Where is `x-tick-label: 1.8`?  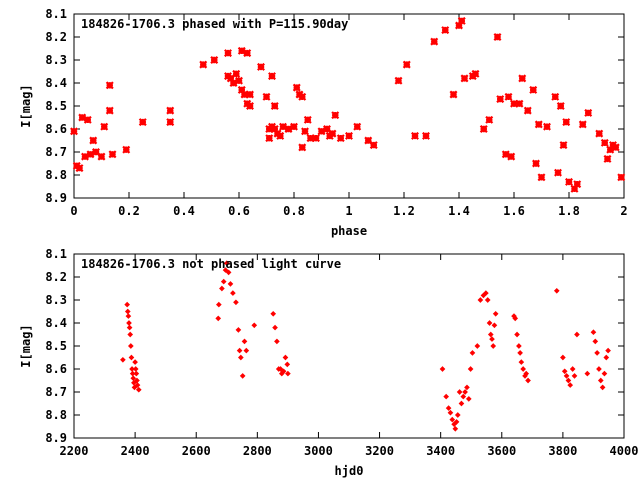 x-tick-label: 1.8 is located at coordinates (569, 211).